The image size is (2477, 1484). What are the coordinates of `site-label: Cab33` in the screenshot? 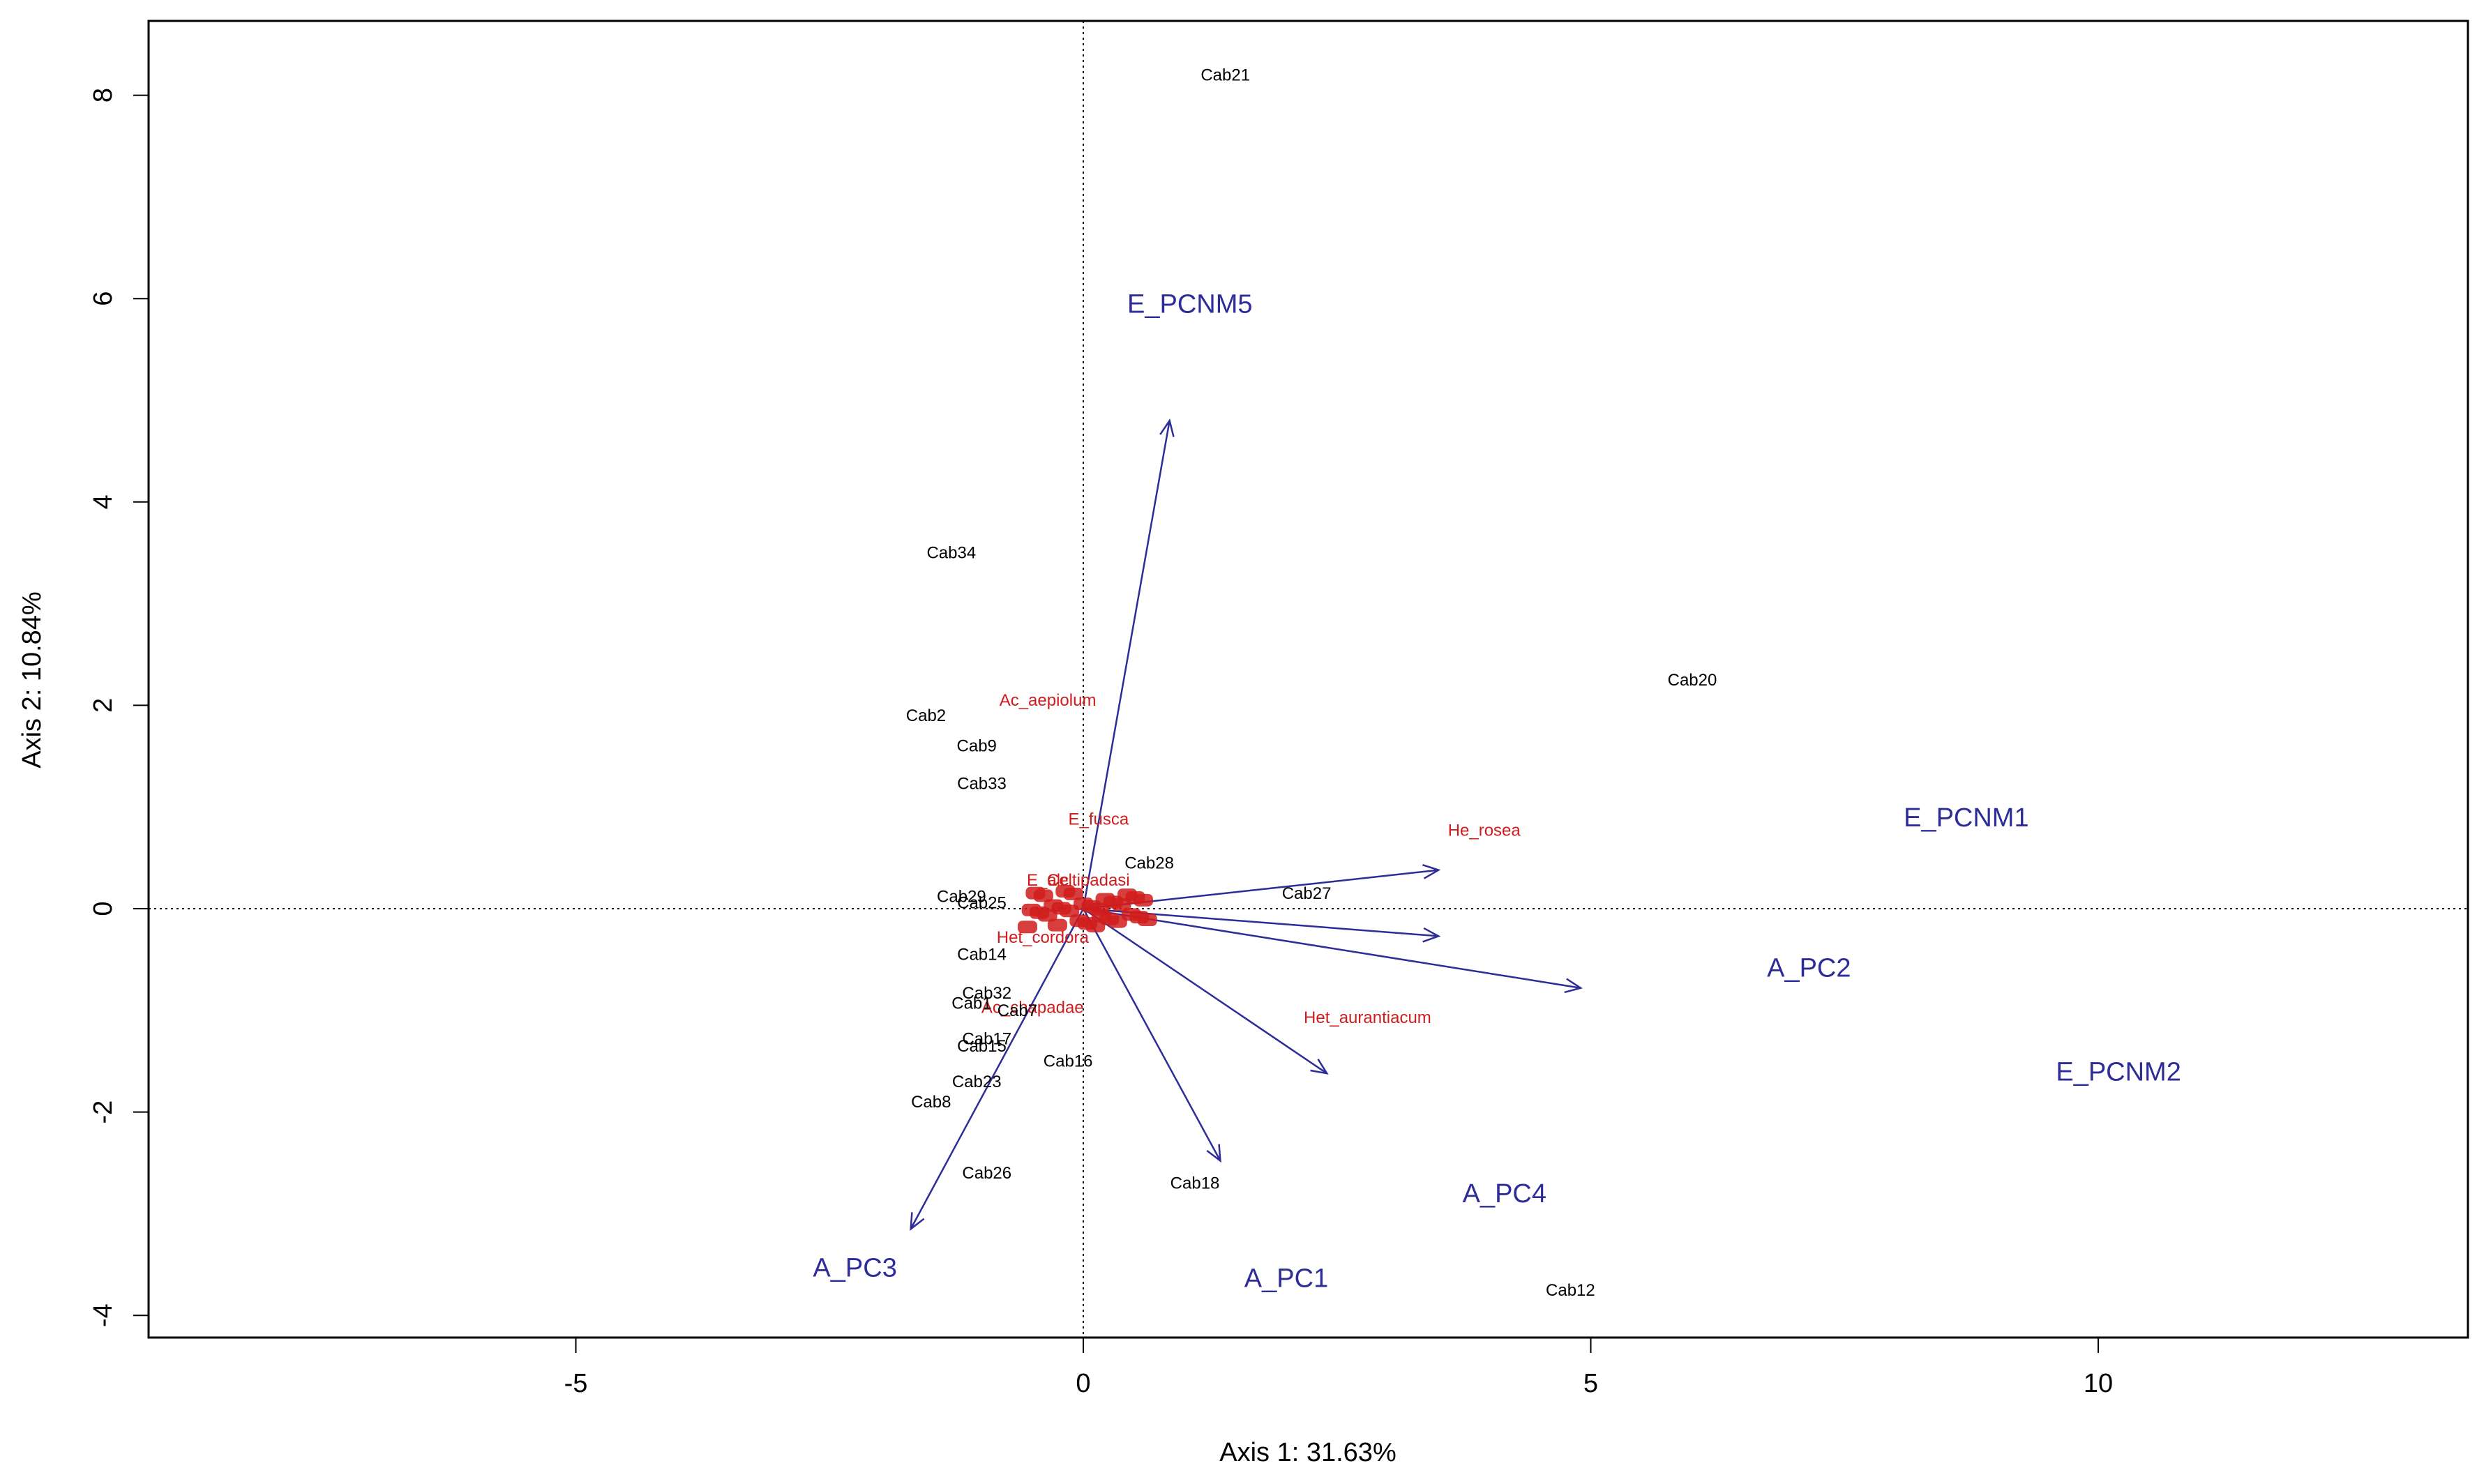 It's located at (982, 784).